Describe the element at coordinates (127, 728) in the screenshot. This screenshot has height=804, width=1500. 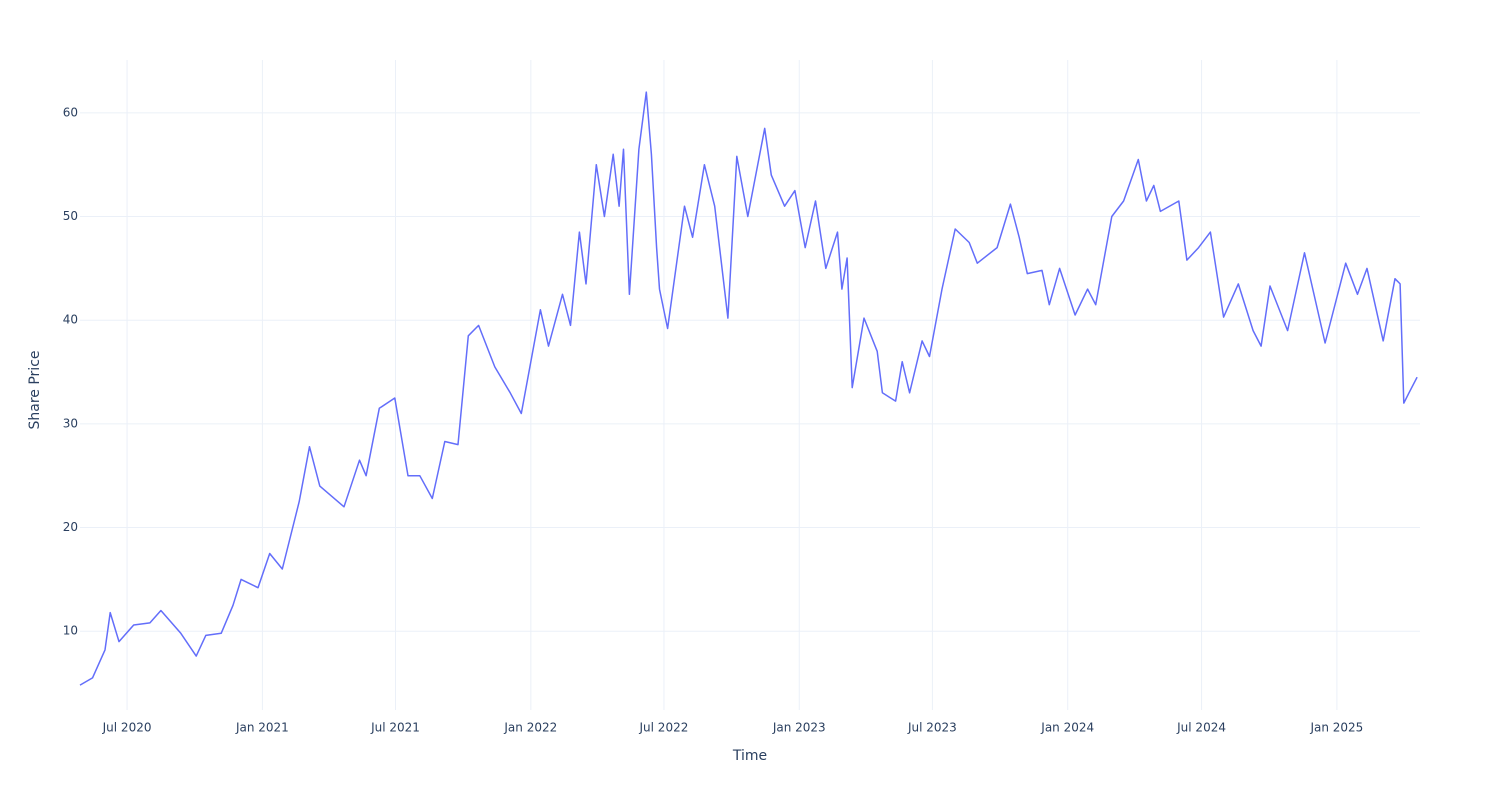
I see `x-tick-label: Jul 2020` at that location.